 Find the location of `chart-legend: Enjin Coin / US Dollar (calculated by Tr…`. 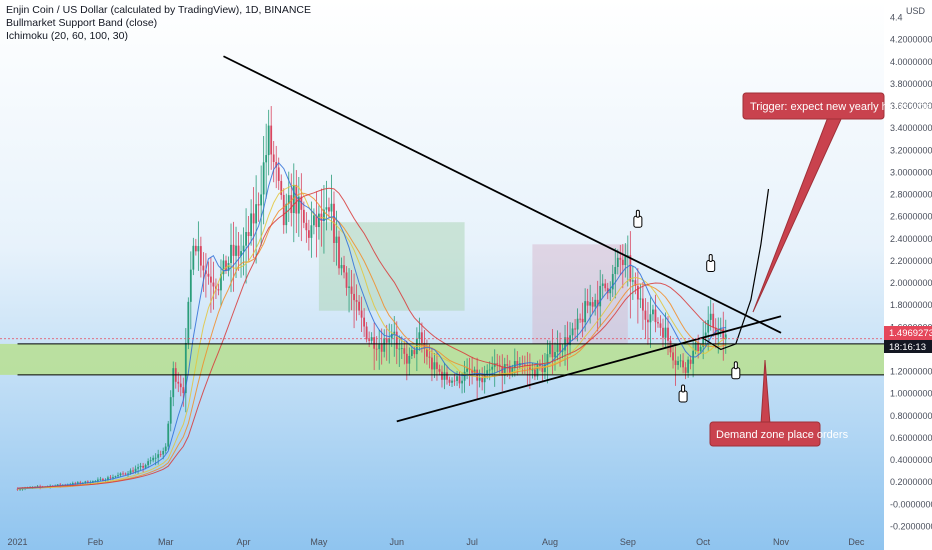

chart-legend: Enjin Coin / US Dollar (calculated by Tr… is located at coordinates (158, 23).